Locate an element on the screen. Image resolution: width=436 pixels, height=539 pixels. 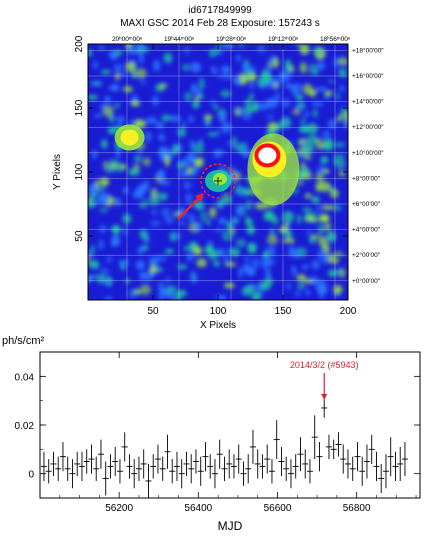
ra-tick-label: 20ʰ00ᵐ00ˢ is located at coordinates (127, 39).